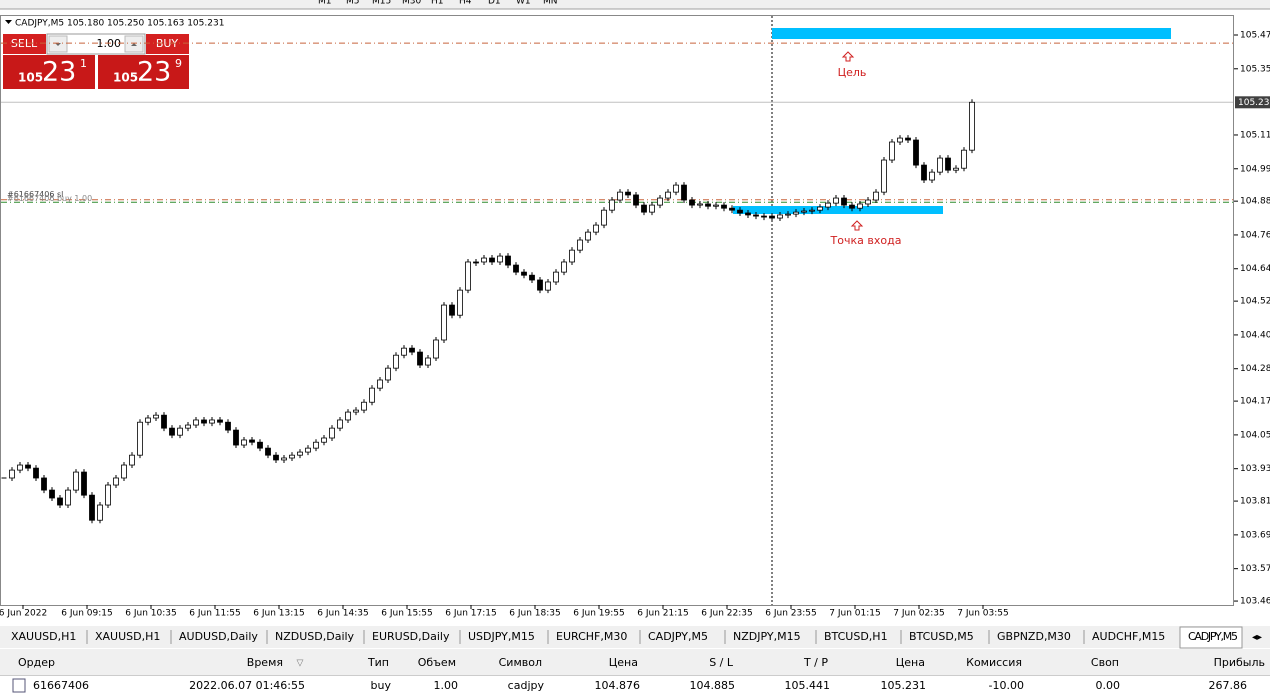  Describe the element at coordinates (446, 685) in the screenshot. I see `table-cell: 1.00` at that location.